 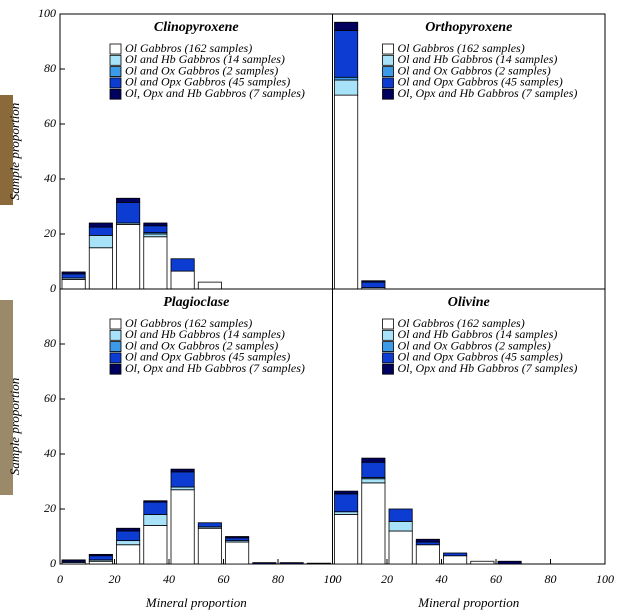 What do you see at coordinates (50, 68) in the screenshot?
I see `y-tick-label: 80` at bounding box center [50, 68].